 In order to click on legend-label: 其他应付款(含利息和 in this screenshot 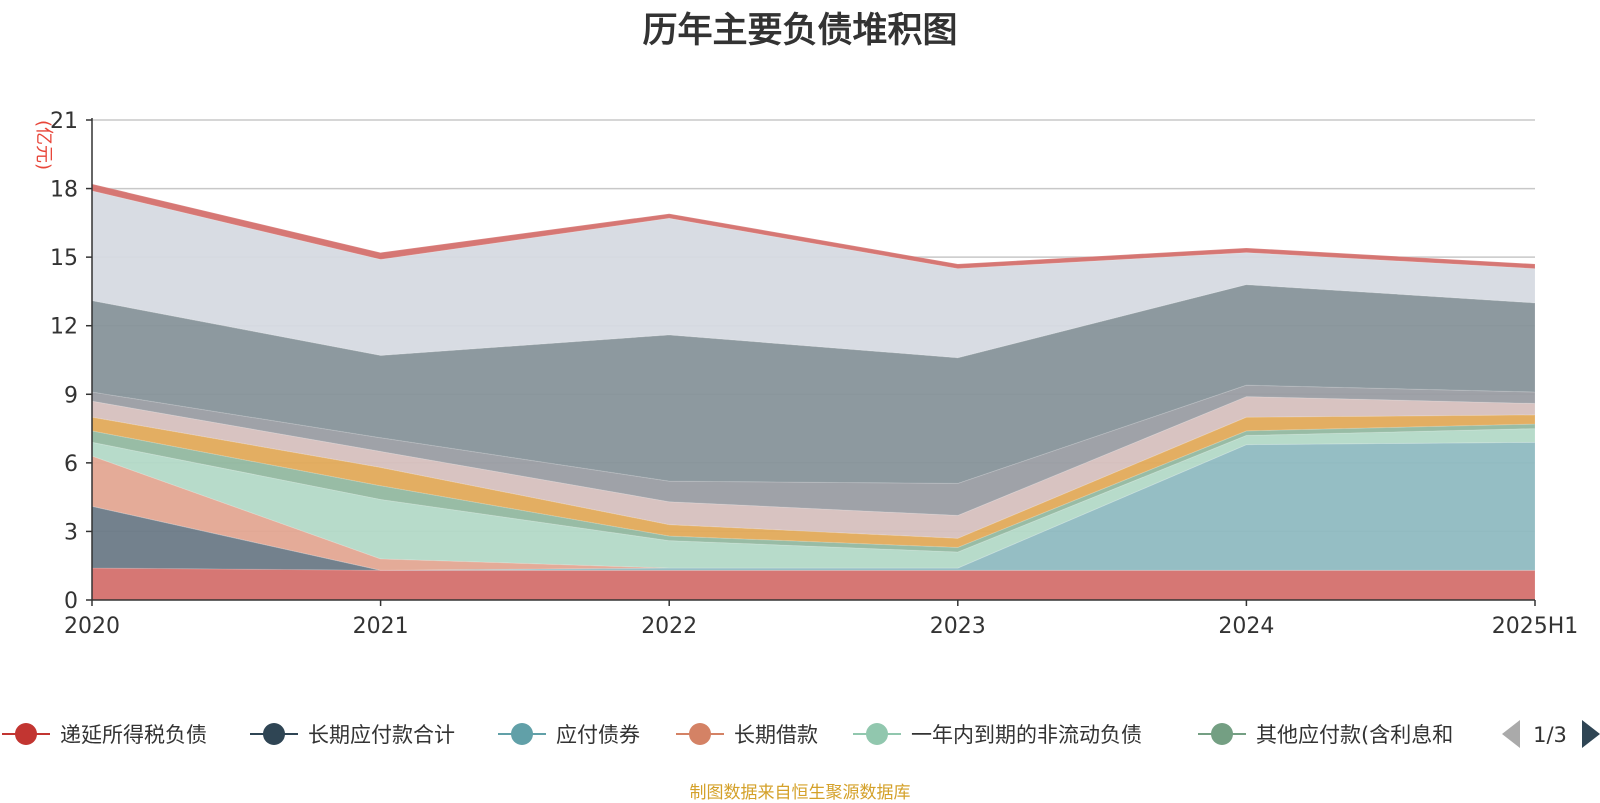, I will do `click(1354, 735)`.